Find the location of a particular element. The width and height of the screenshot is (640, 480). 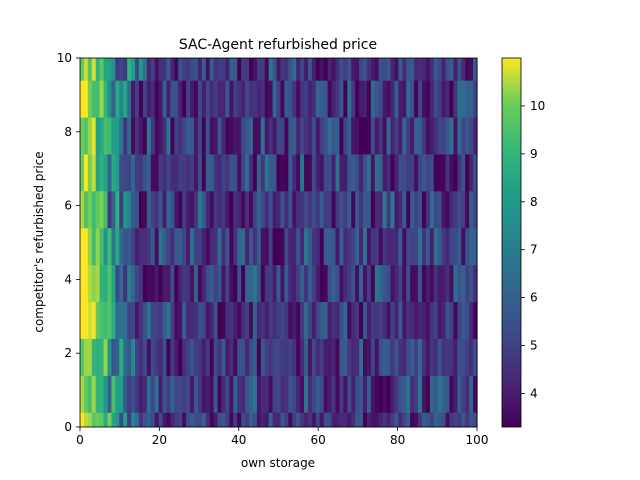

colorbar-tick-label: 5 is located at coordinates (534, 346).